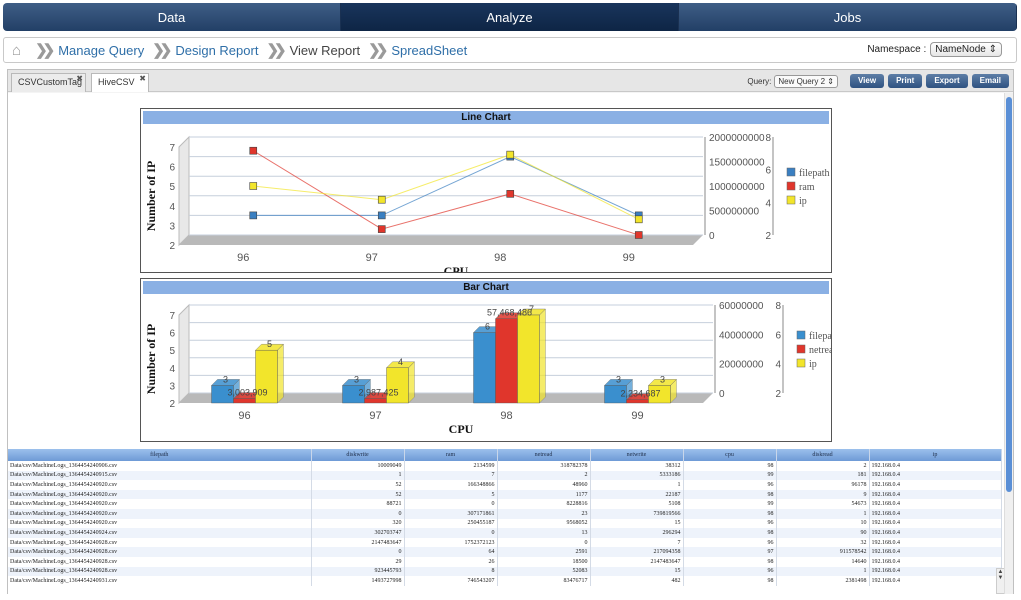 The width and height of the screenshot is (1021, 600). I want to click on table-cell: 8, so click(451, 571).